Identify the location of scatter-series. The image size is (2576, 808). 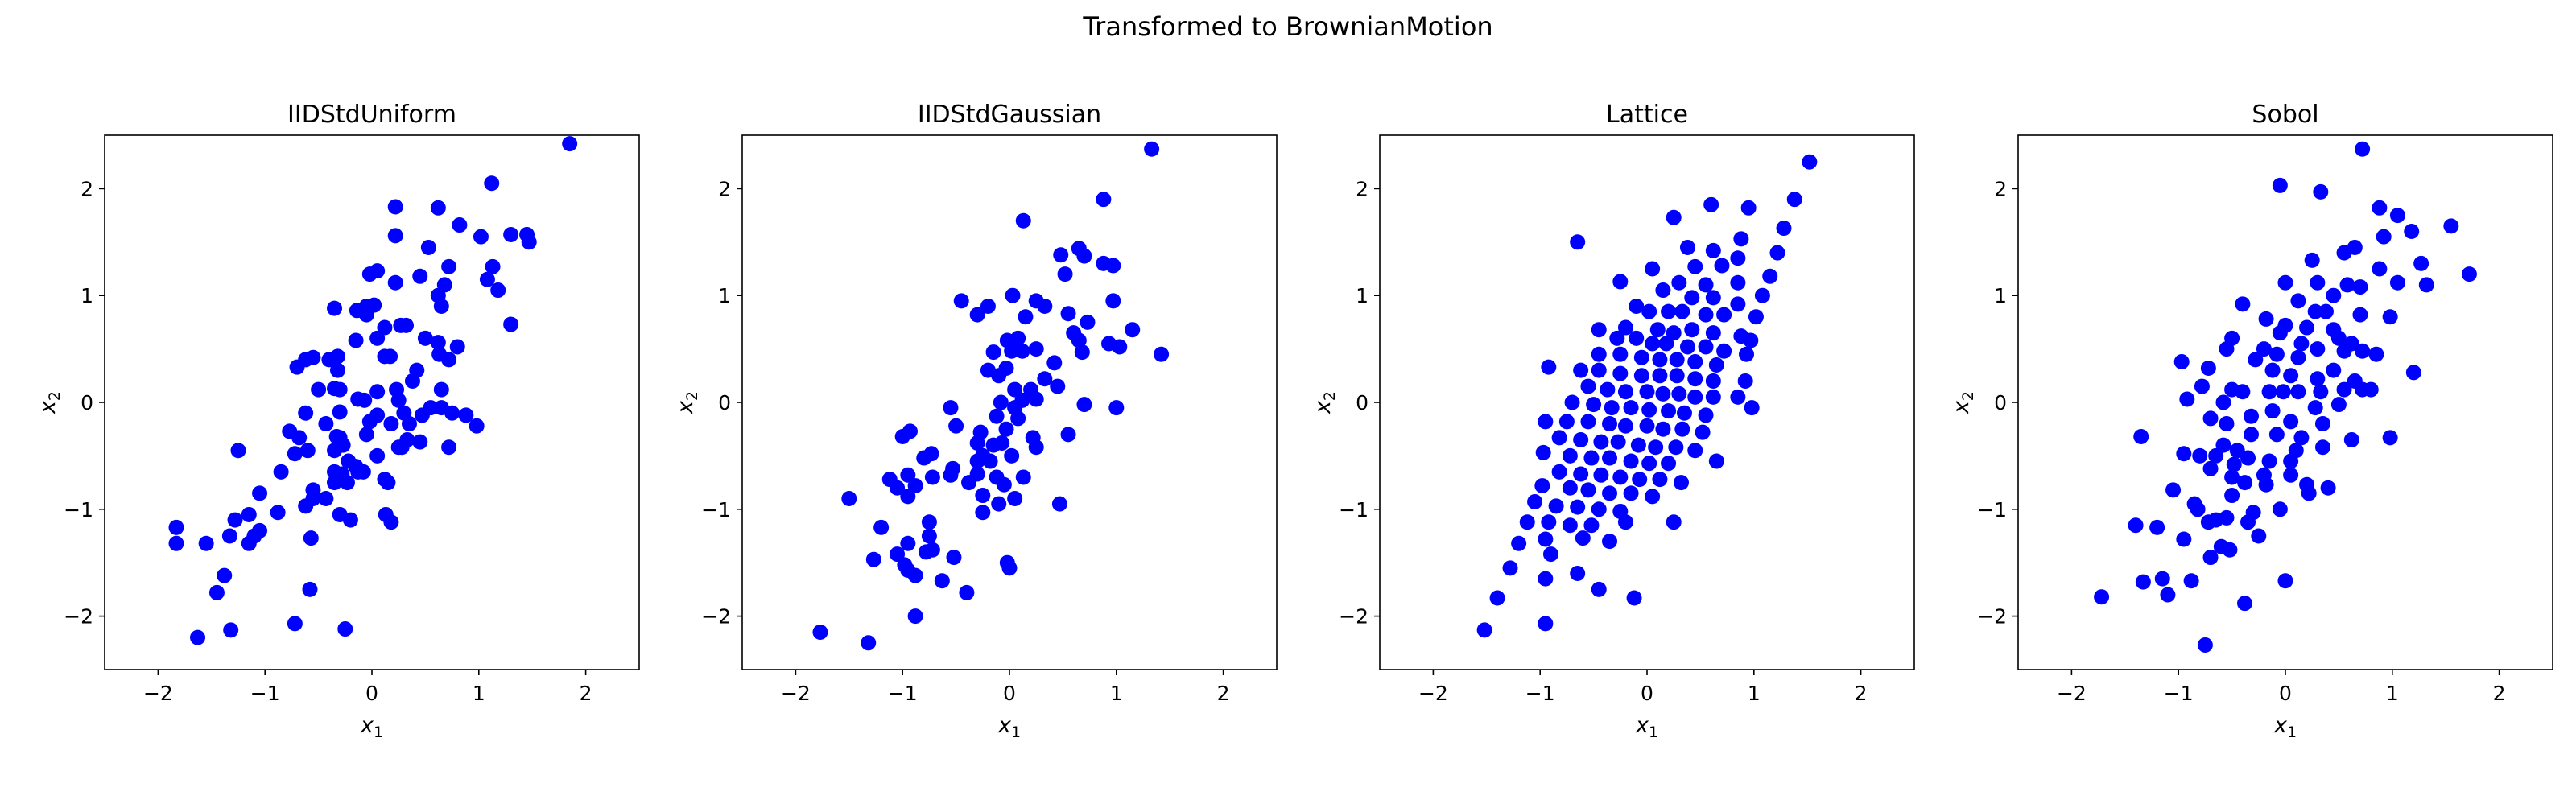
(2285, 397).